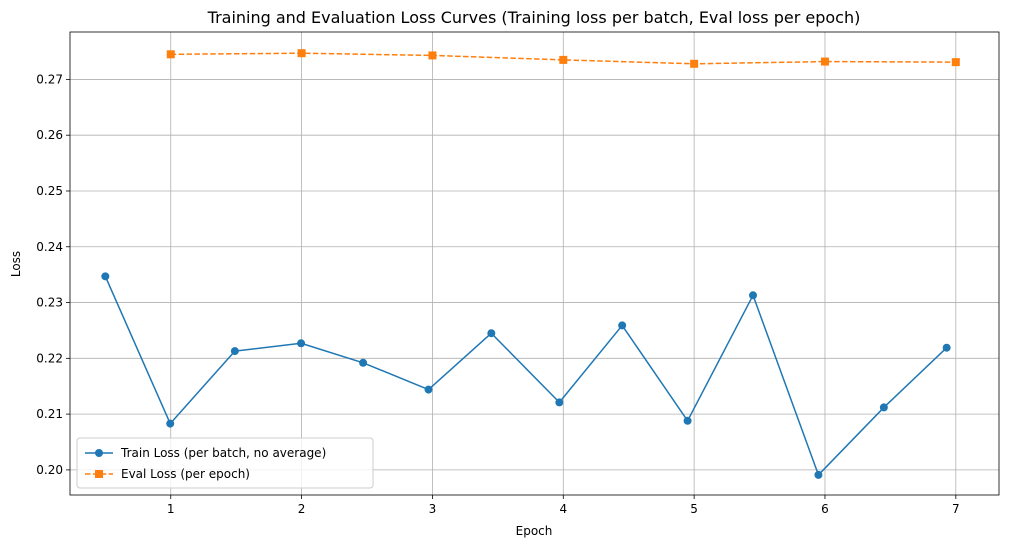 This screenshot has height=547, width=1010. I want to click on x-tick-label: 1, so click(171, 509).